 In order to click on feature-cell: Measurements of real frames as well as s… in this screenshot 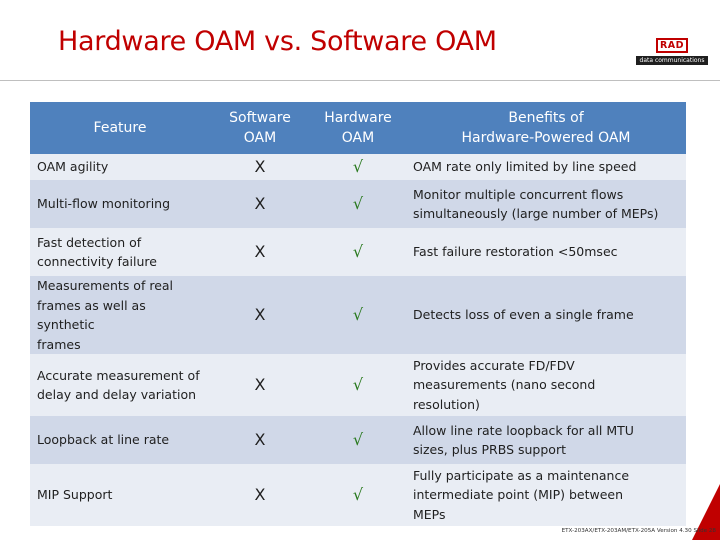, I will do `click(120, 315)`.